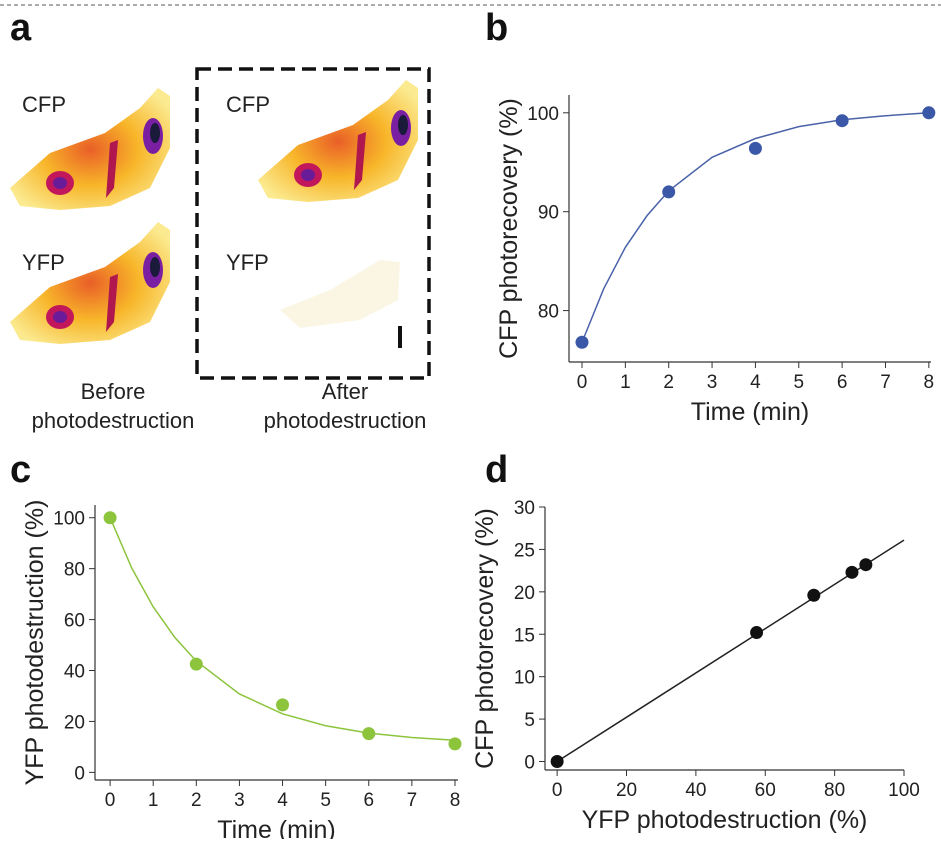  Describe the element at coordinates (74, 621) in the screenshot. I see `y-tick-label: 60` at that location.